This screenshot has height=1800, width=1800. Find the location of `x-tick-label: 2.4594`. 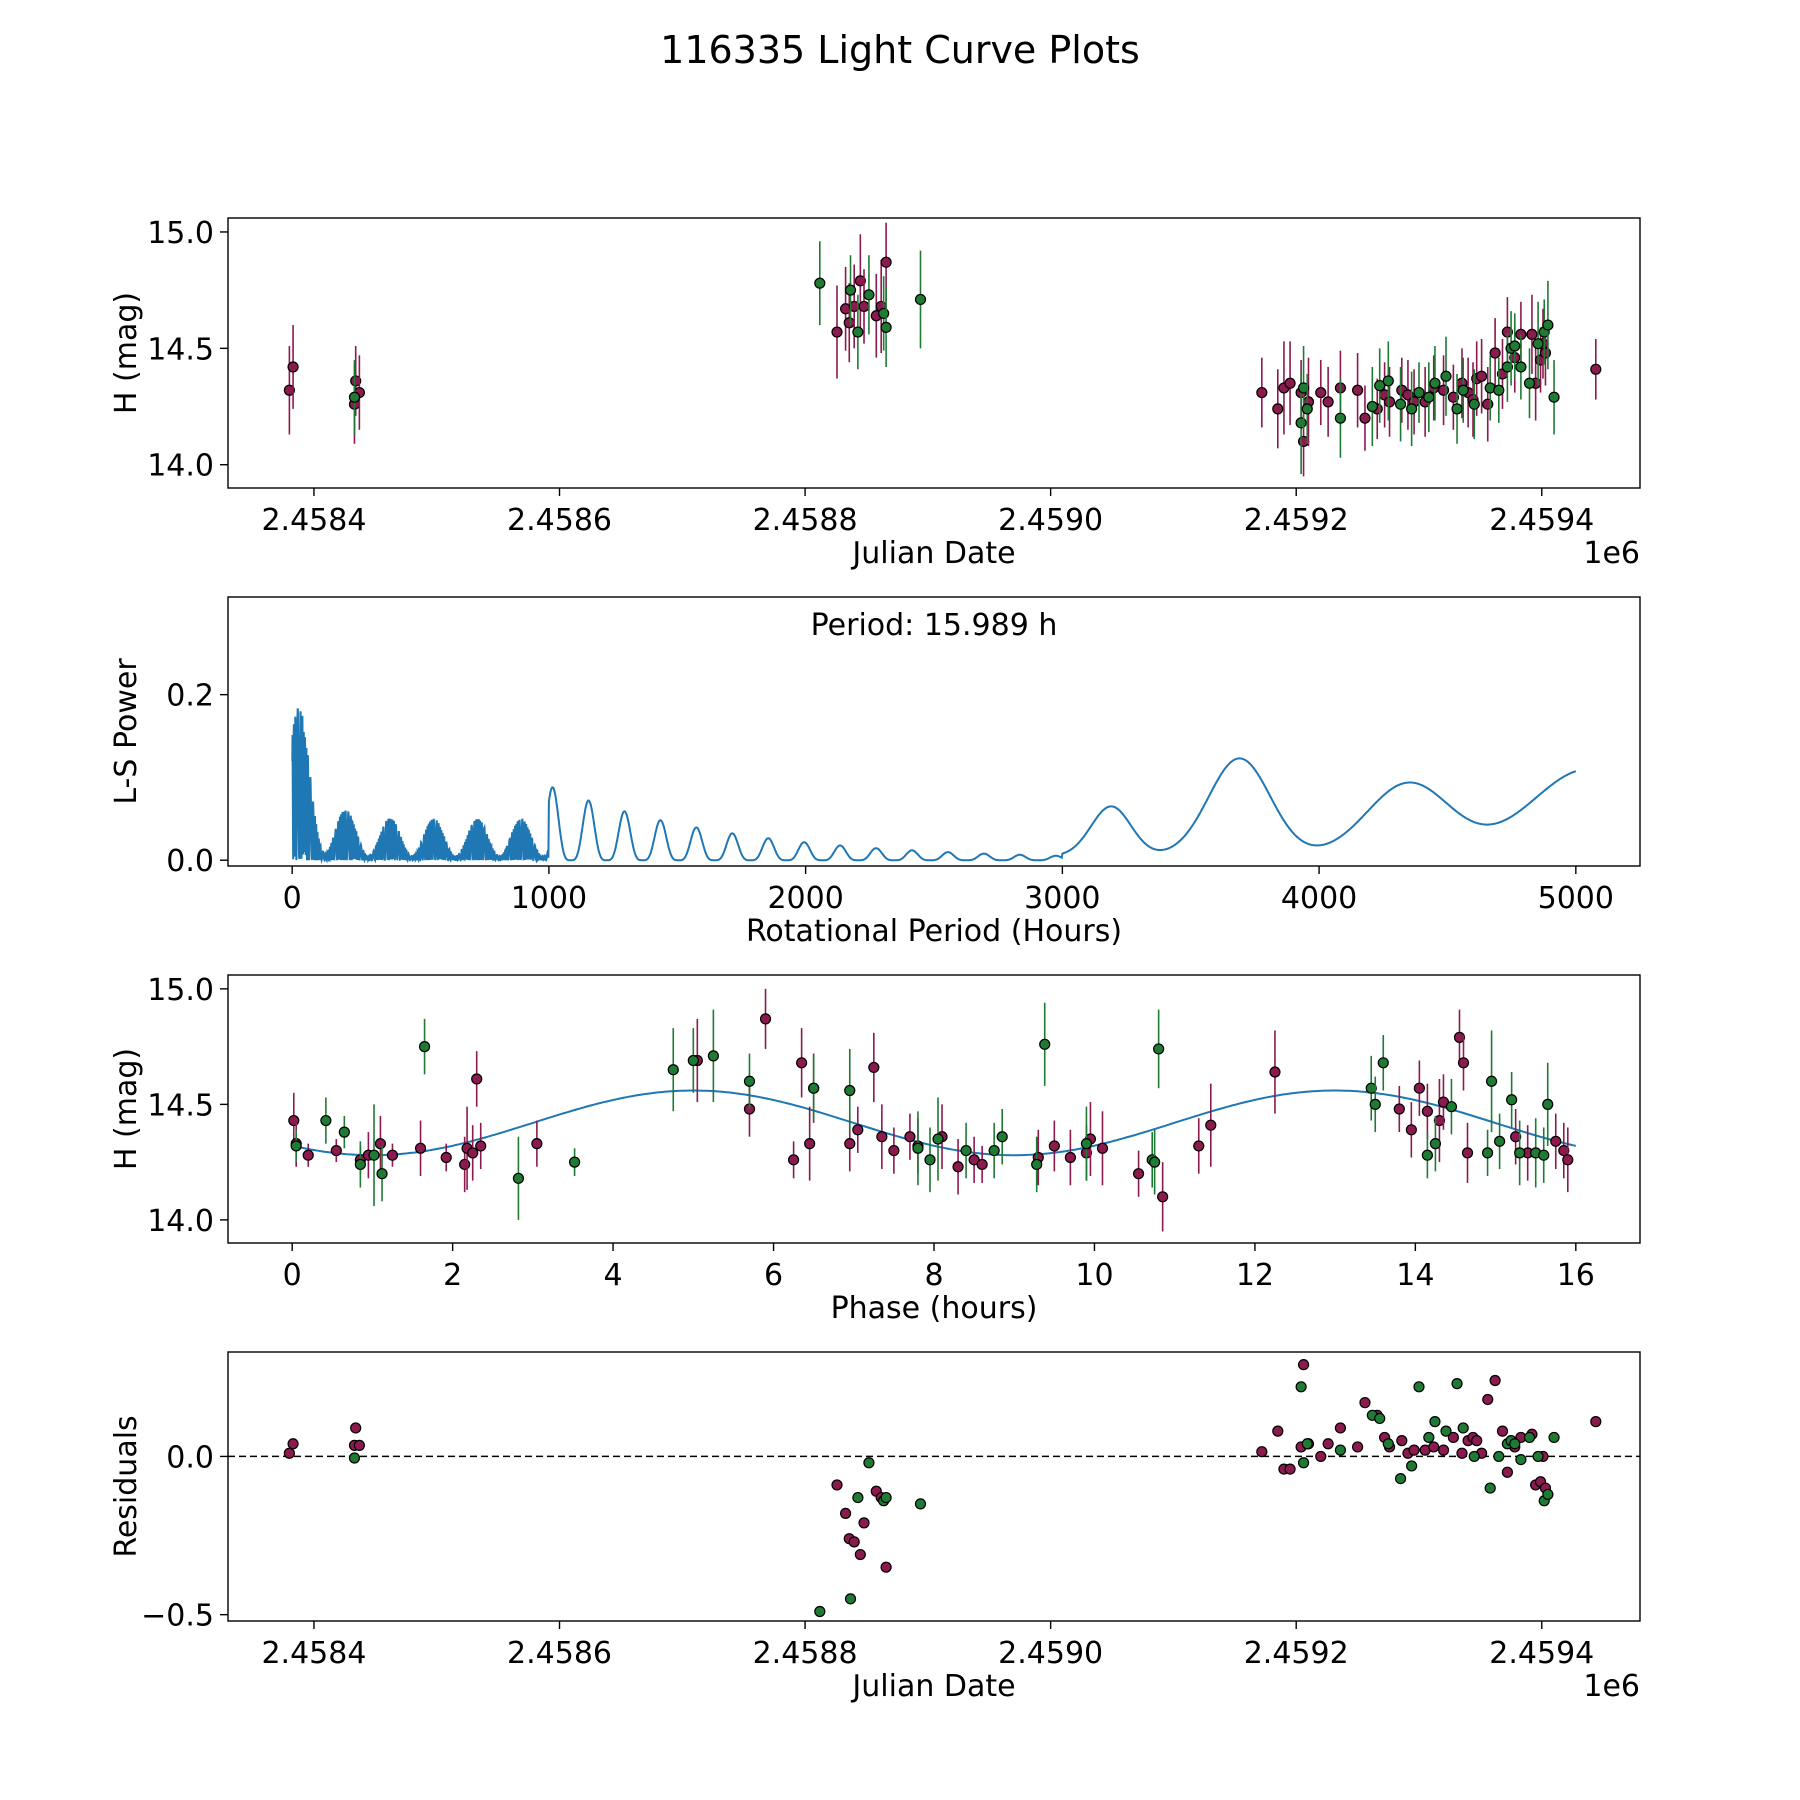

x-tick-label: 2.4594 is located at coordinates (1541, 520).